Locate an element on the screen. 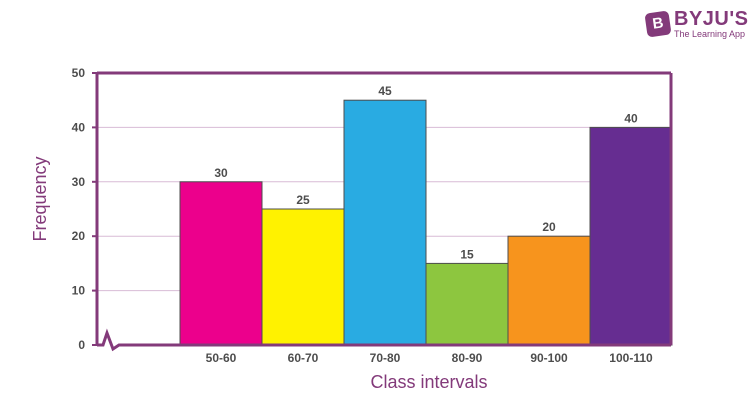  brand-name: BYJU'S is located at coordinates (711, 19).